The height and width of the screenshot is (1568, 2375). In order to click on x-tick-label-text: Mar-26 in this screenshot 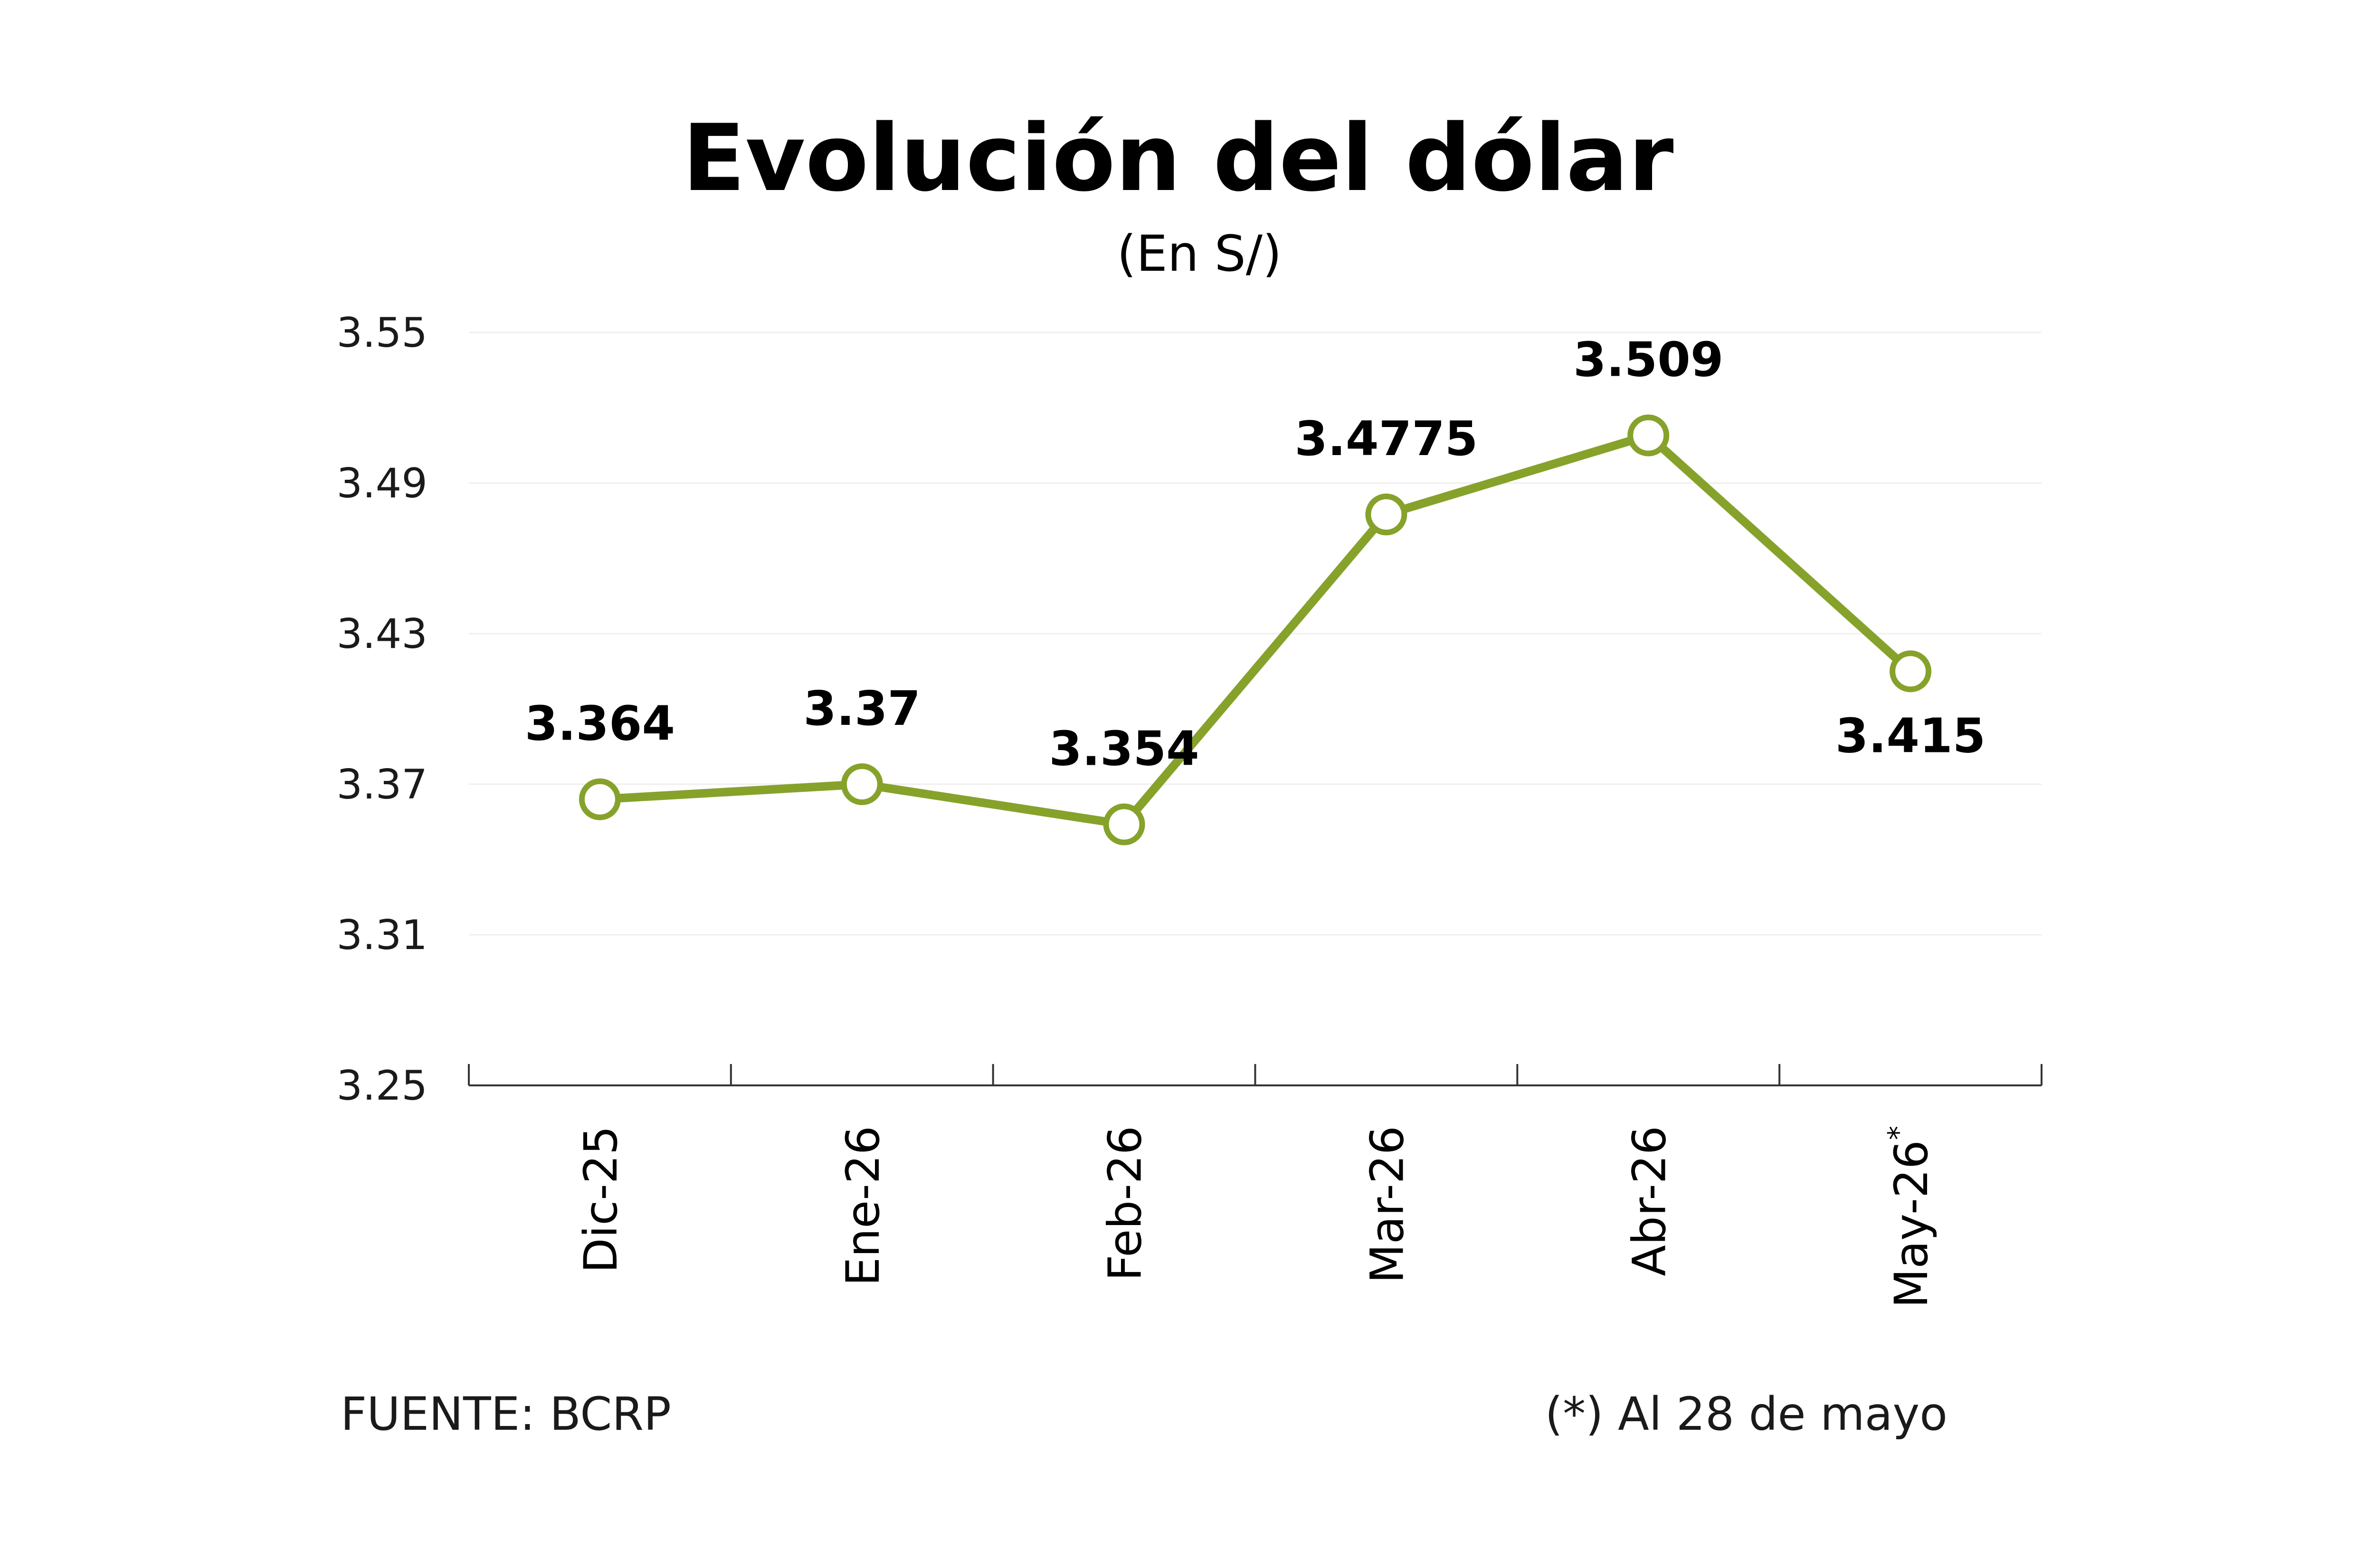, I will do `click(1387, 1204)`.